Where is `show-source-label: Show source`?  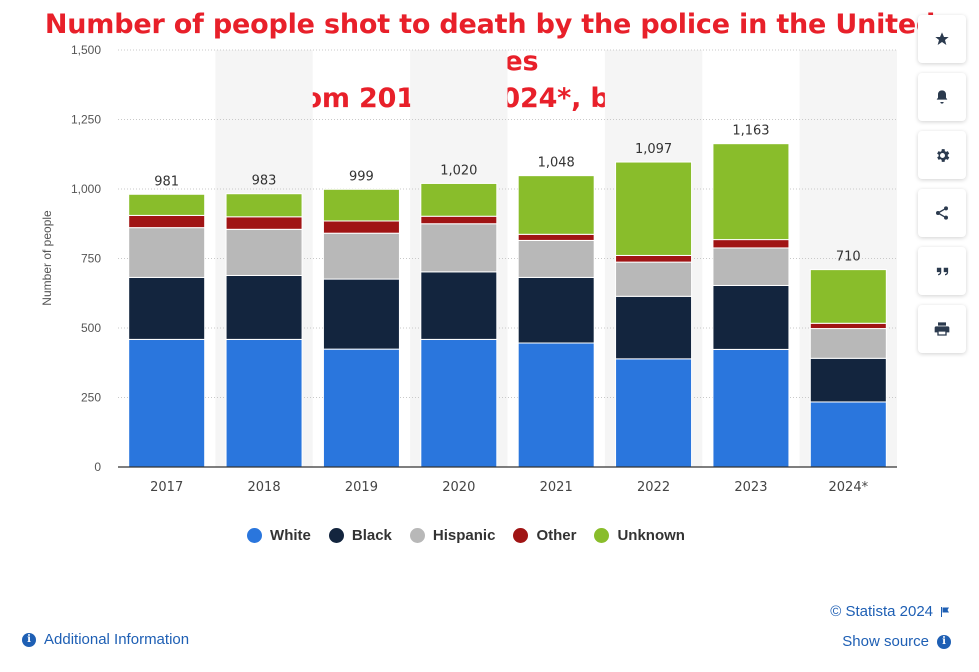
show-source-label: Show source is located at coordinates (885, 641).